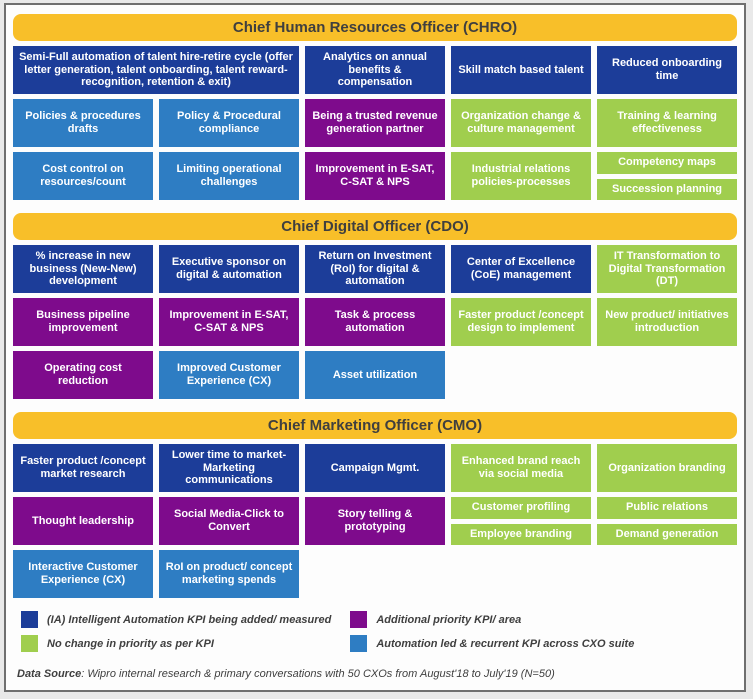 The width and height of the screenshot is (753, 699). Describe the element at coordinates (229, 123) in the screenshot. I see `kpi-cell: Policy & Procedural compliance` at that location.